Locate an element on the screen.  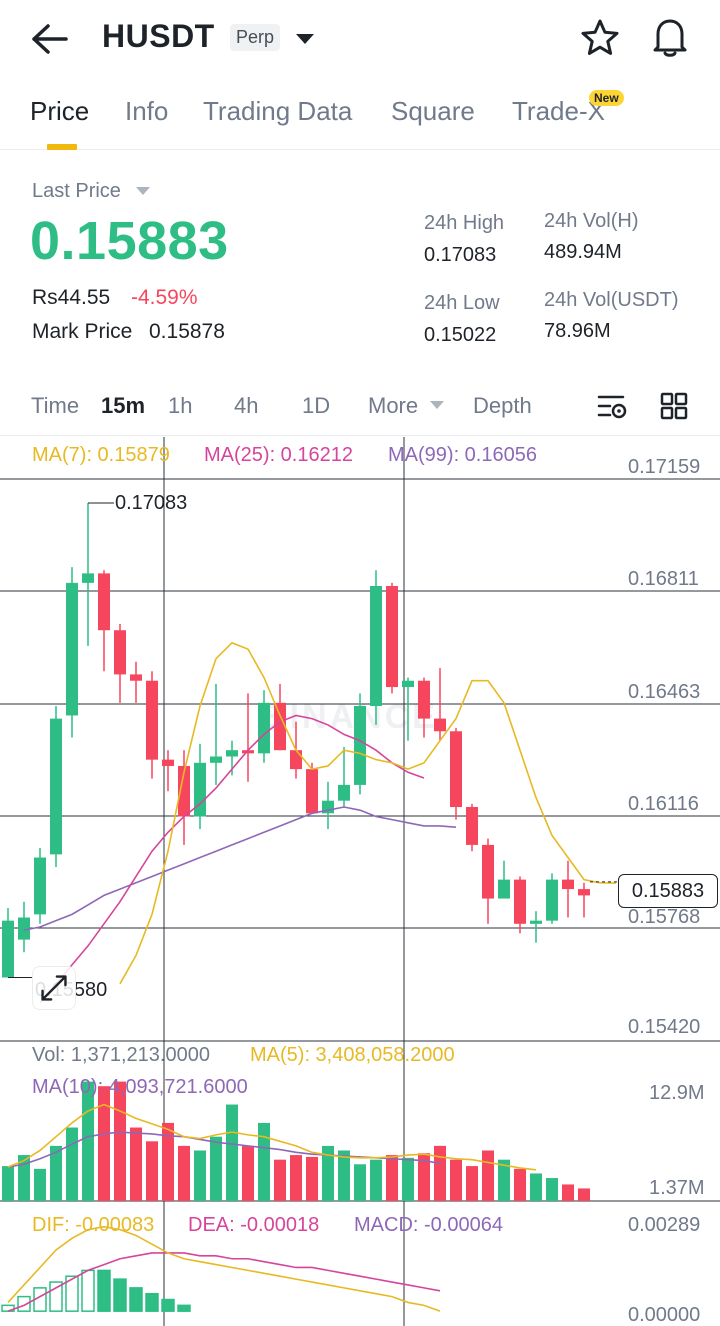
more-dropdown-icon is located at coordinates (437, 405).